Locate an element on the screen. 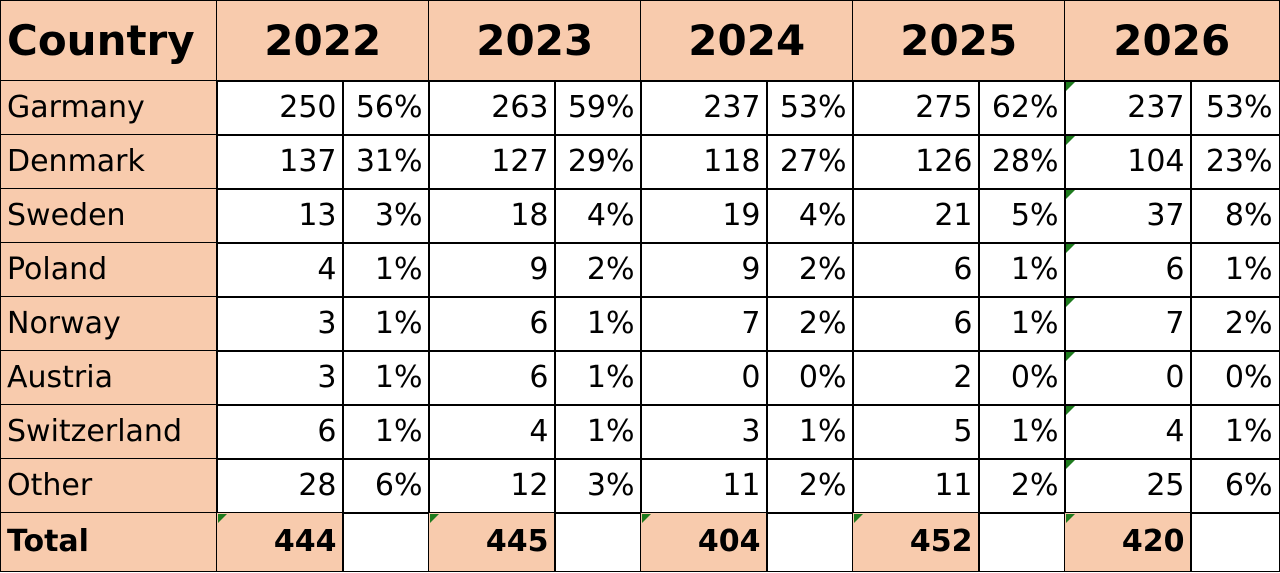  country-cell: Garmany is located at coordinates (109, 108).